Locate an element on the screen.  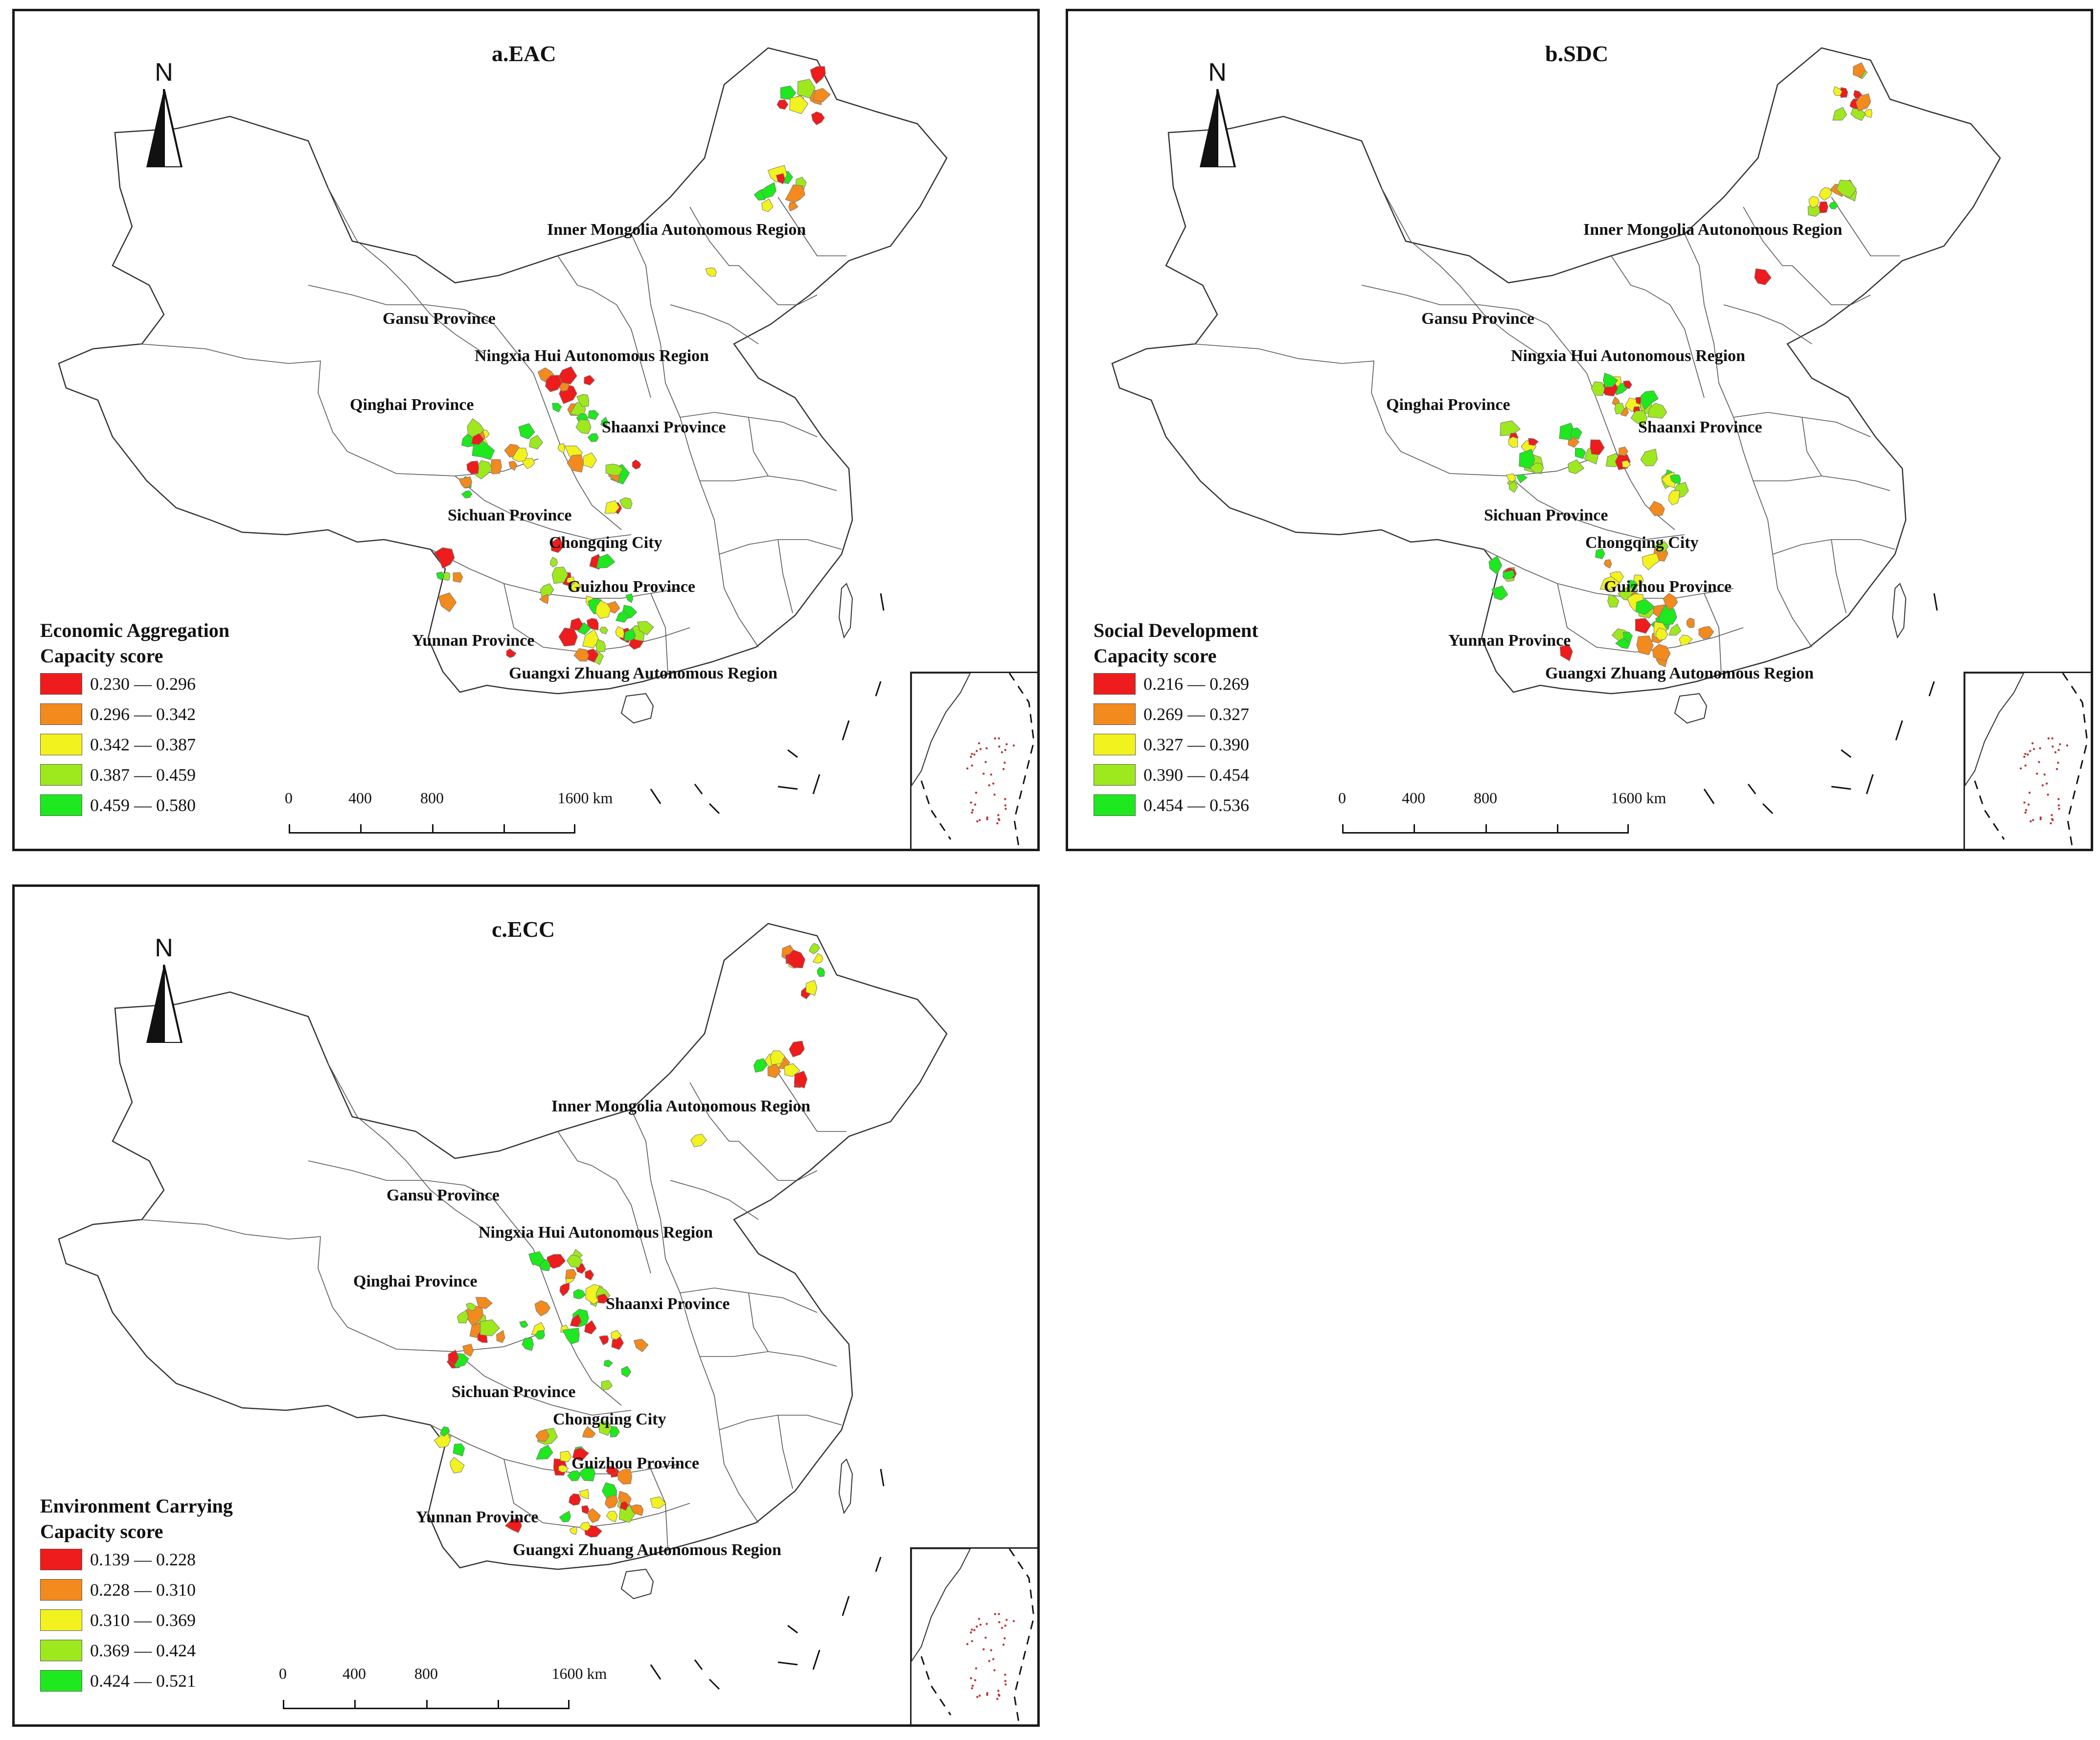
legend-range: 0.390 — 0.454 is located at coordinates (1196, 775).